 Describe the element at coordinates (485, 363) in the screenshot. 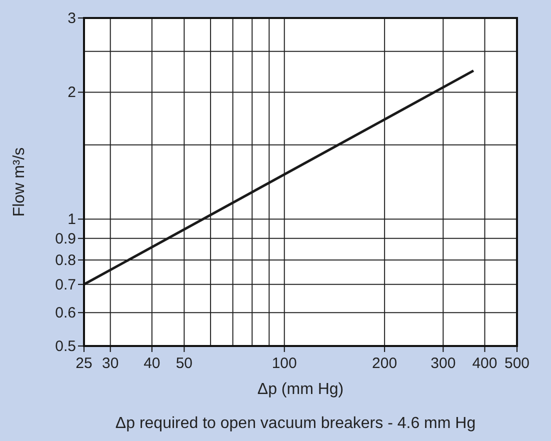

I see `x-tick-label: 400` at that location.